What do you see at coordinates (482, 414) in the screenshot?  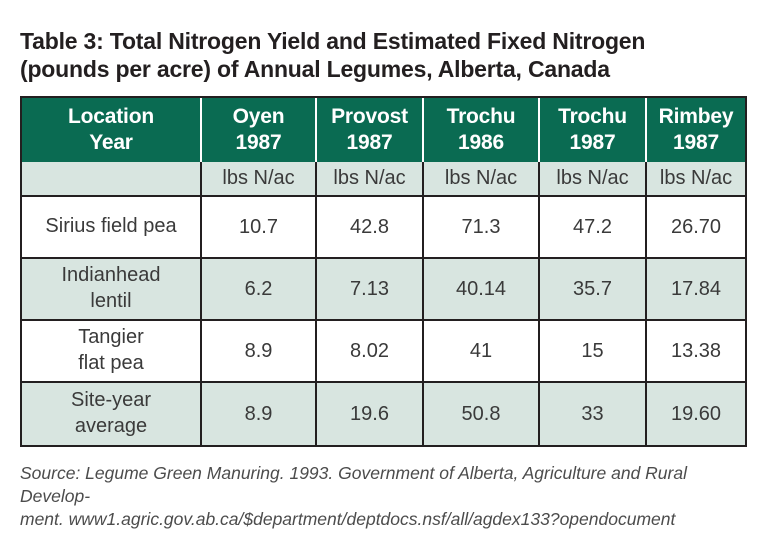 I see `value-cell: 50.8` at bounding box center [482, 414].